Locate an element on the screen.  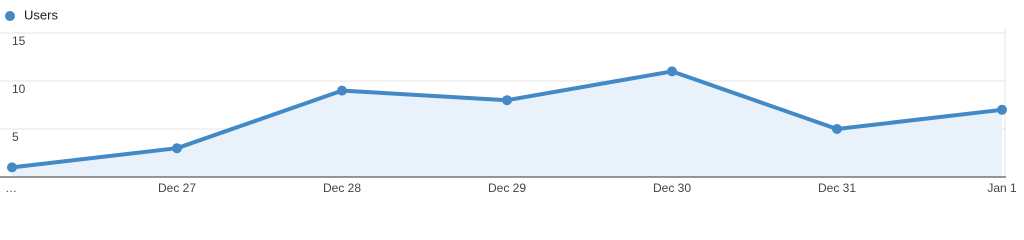
legend-marker is located at coordinates (10, 16).